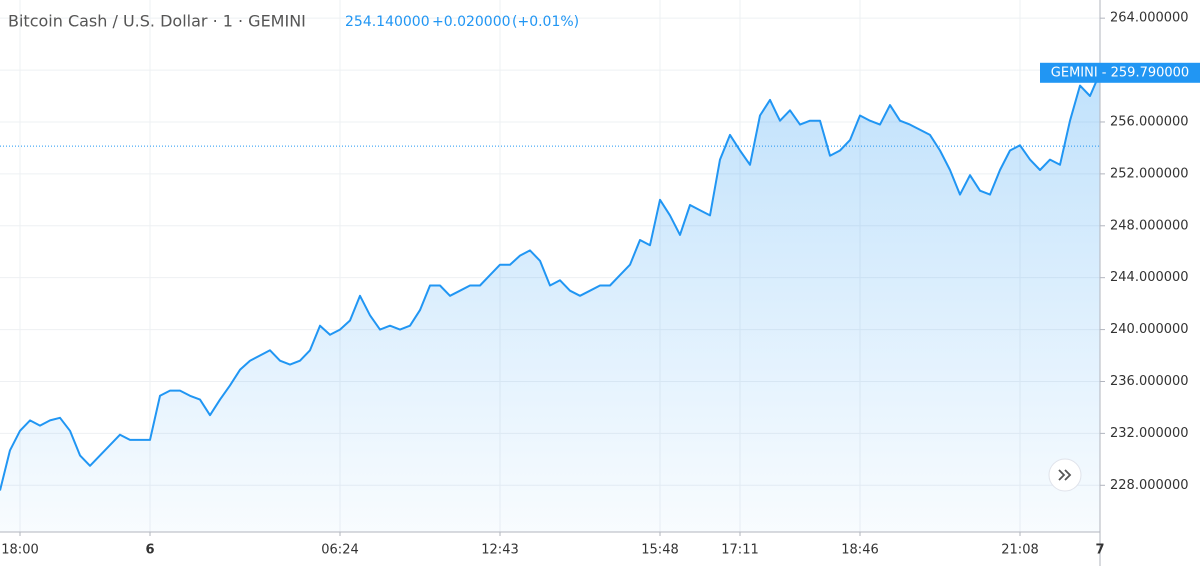  I want to click on y-tick-label: 232.000000, so click(1149, 433).